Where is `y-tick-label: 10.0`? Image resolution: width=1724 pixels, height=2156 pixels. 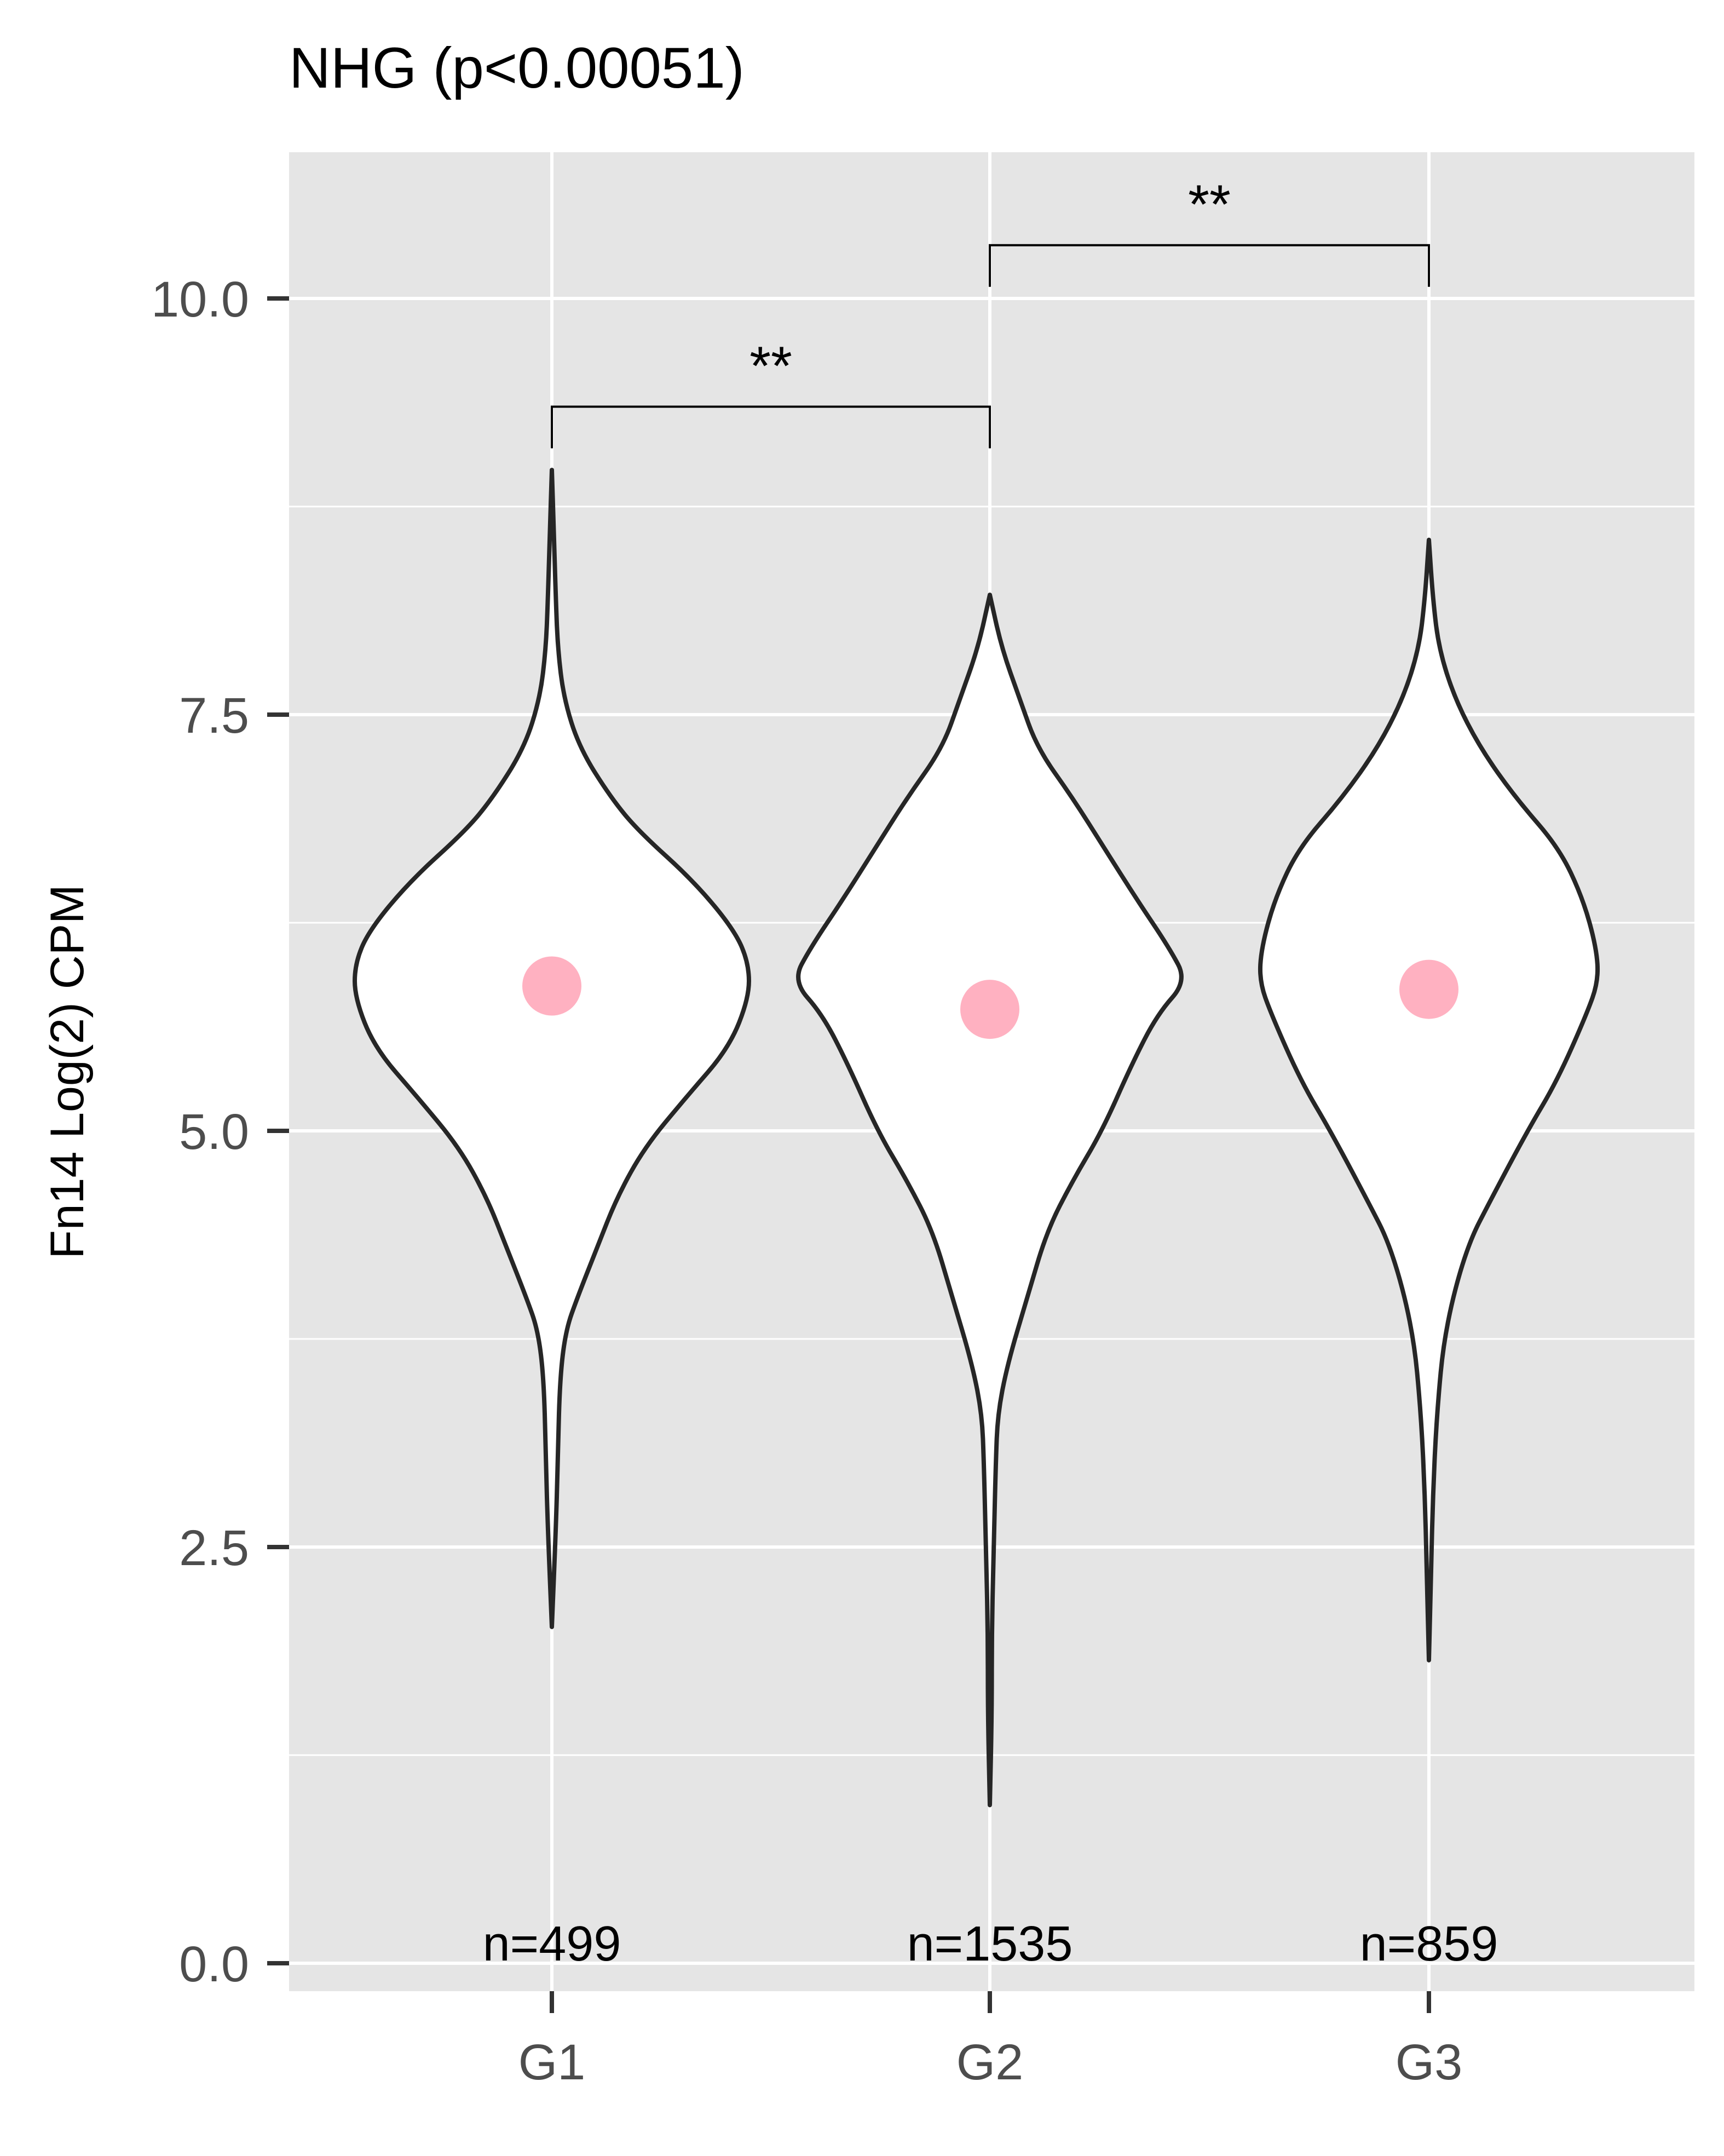 y-tick-label: 10.0 is located at coordinates (200, 300).